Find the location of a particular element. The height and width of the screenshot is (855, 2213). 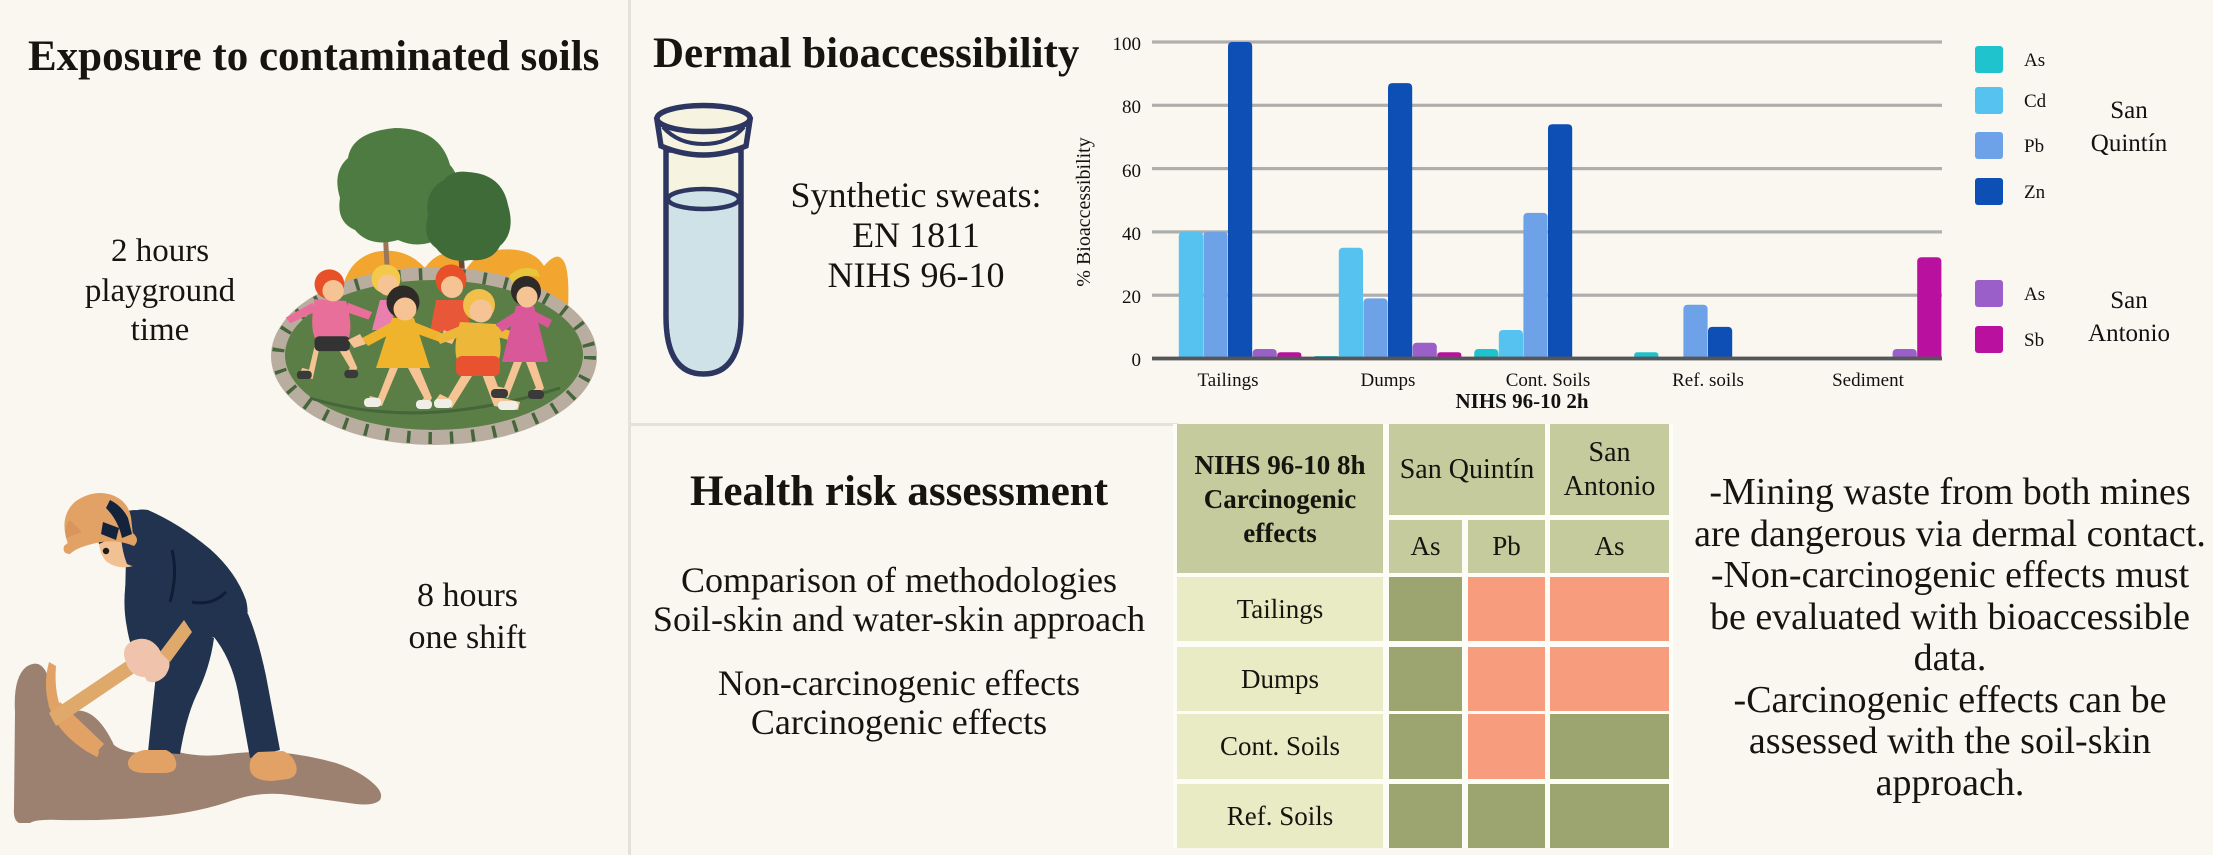

svg-text: Cd is located at coordinates (2035, 101).